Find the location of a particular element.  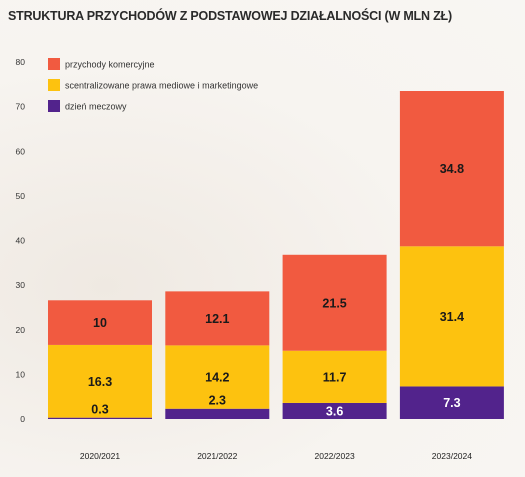

x-tick-label: 2021/2022 is located at coordinates (217, 456).